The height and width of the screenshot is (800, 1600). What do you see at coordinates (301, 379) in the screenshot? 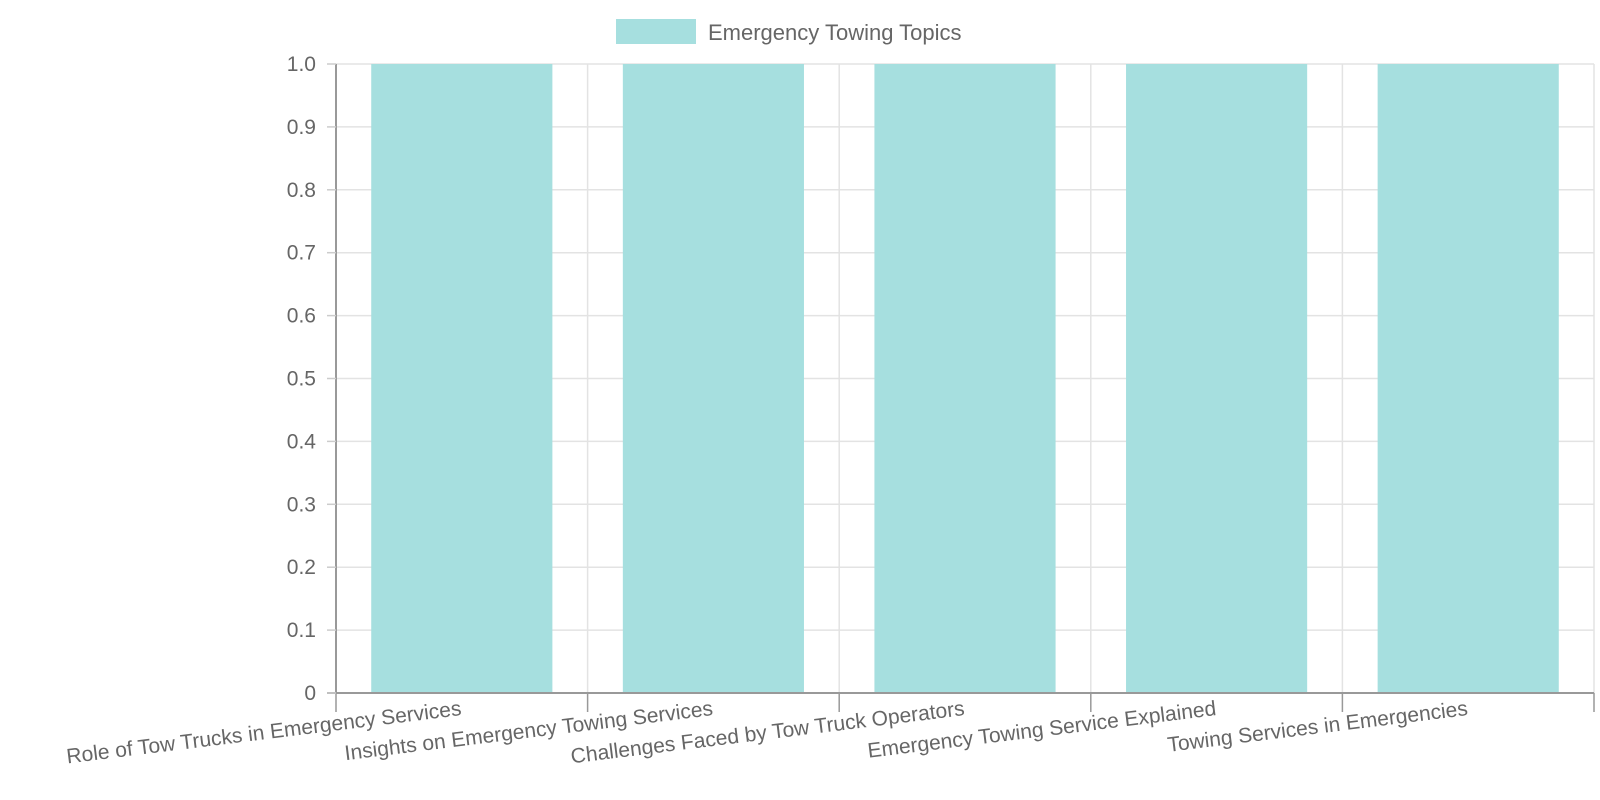
I see `y-tick-label: 0.5` at bounding box center [301, 379].